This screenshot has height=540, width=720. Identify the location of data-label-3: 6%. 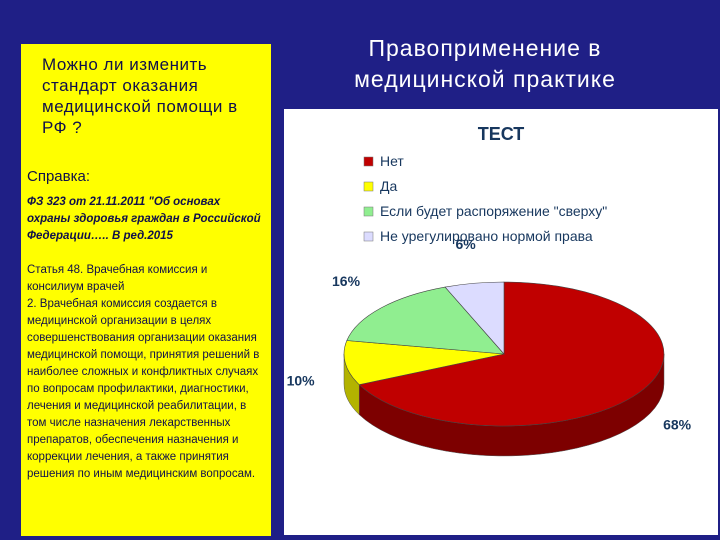
(465, 244).